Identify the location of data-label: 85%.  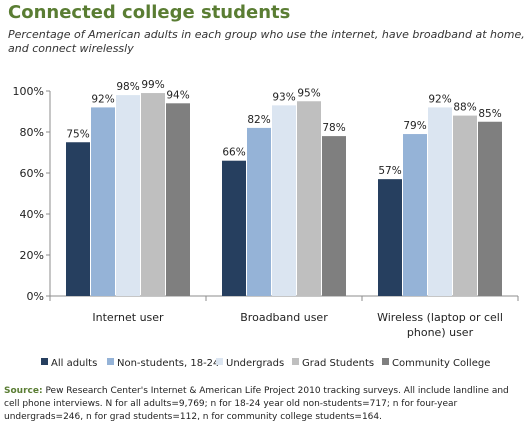
(489, 114).